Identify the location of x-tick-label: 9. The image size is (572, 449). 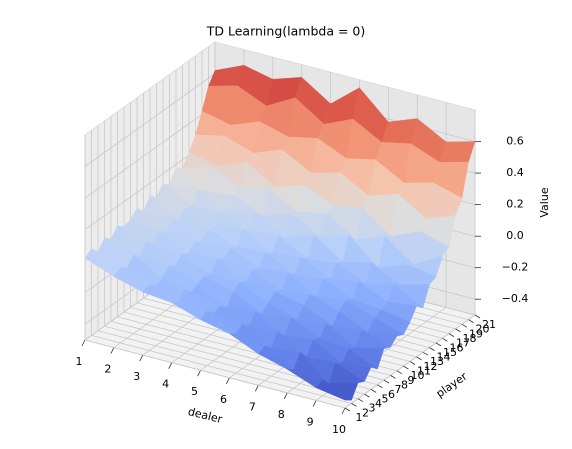
(310, 421).